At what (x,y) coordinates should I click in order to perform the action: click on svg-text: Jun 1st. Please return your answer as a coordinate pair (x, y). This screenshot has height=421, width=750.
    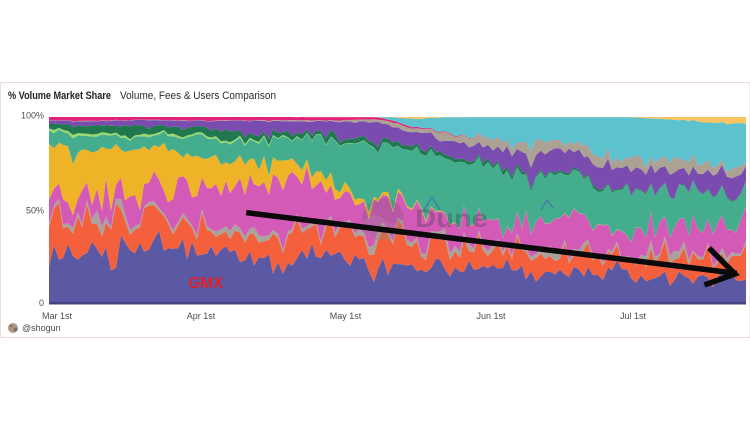
    Looking at the image, I should click on (491, 316).